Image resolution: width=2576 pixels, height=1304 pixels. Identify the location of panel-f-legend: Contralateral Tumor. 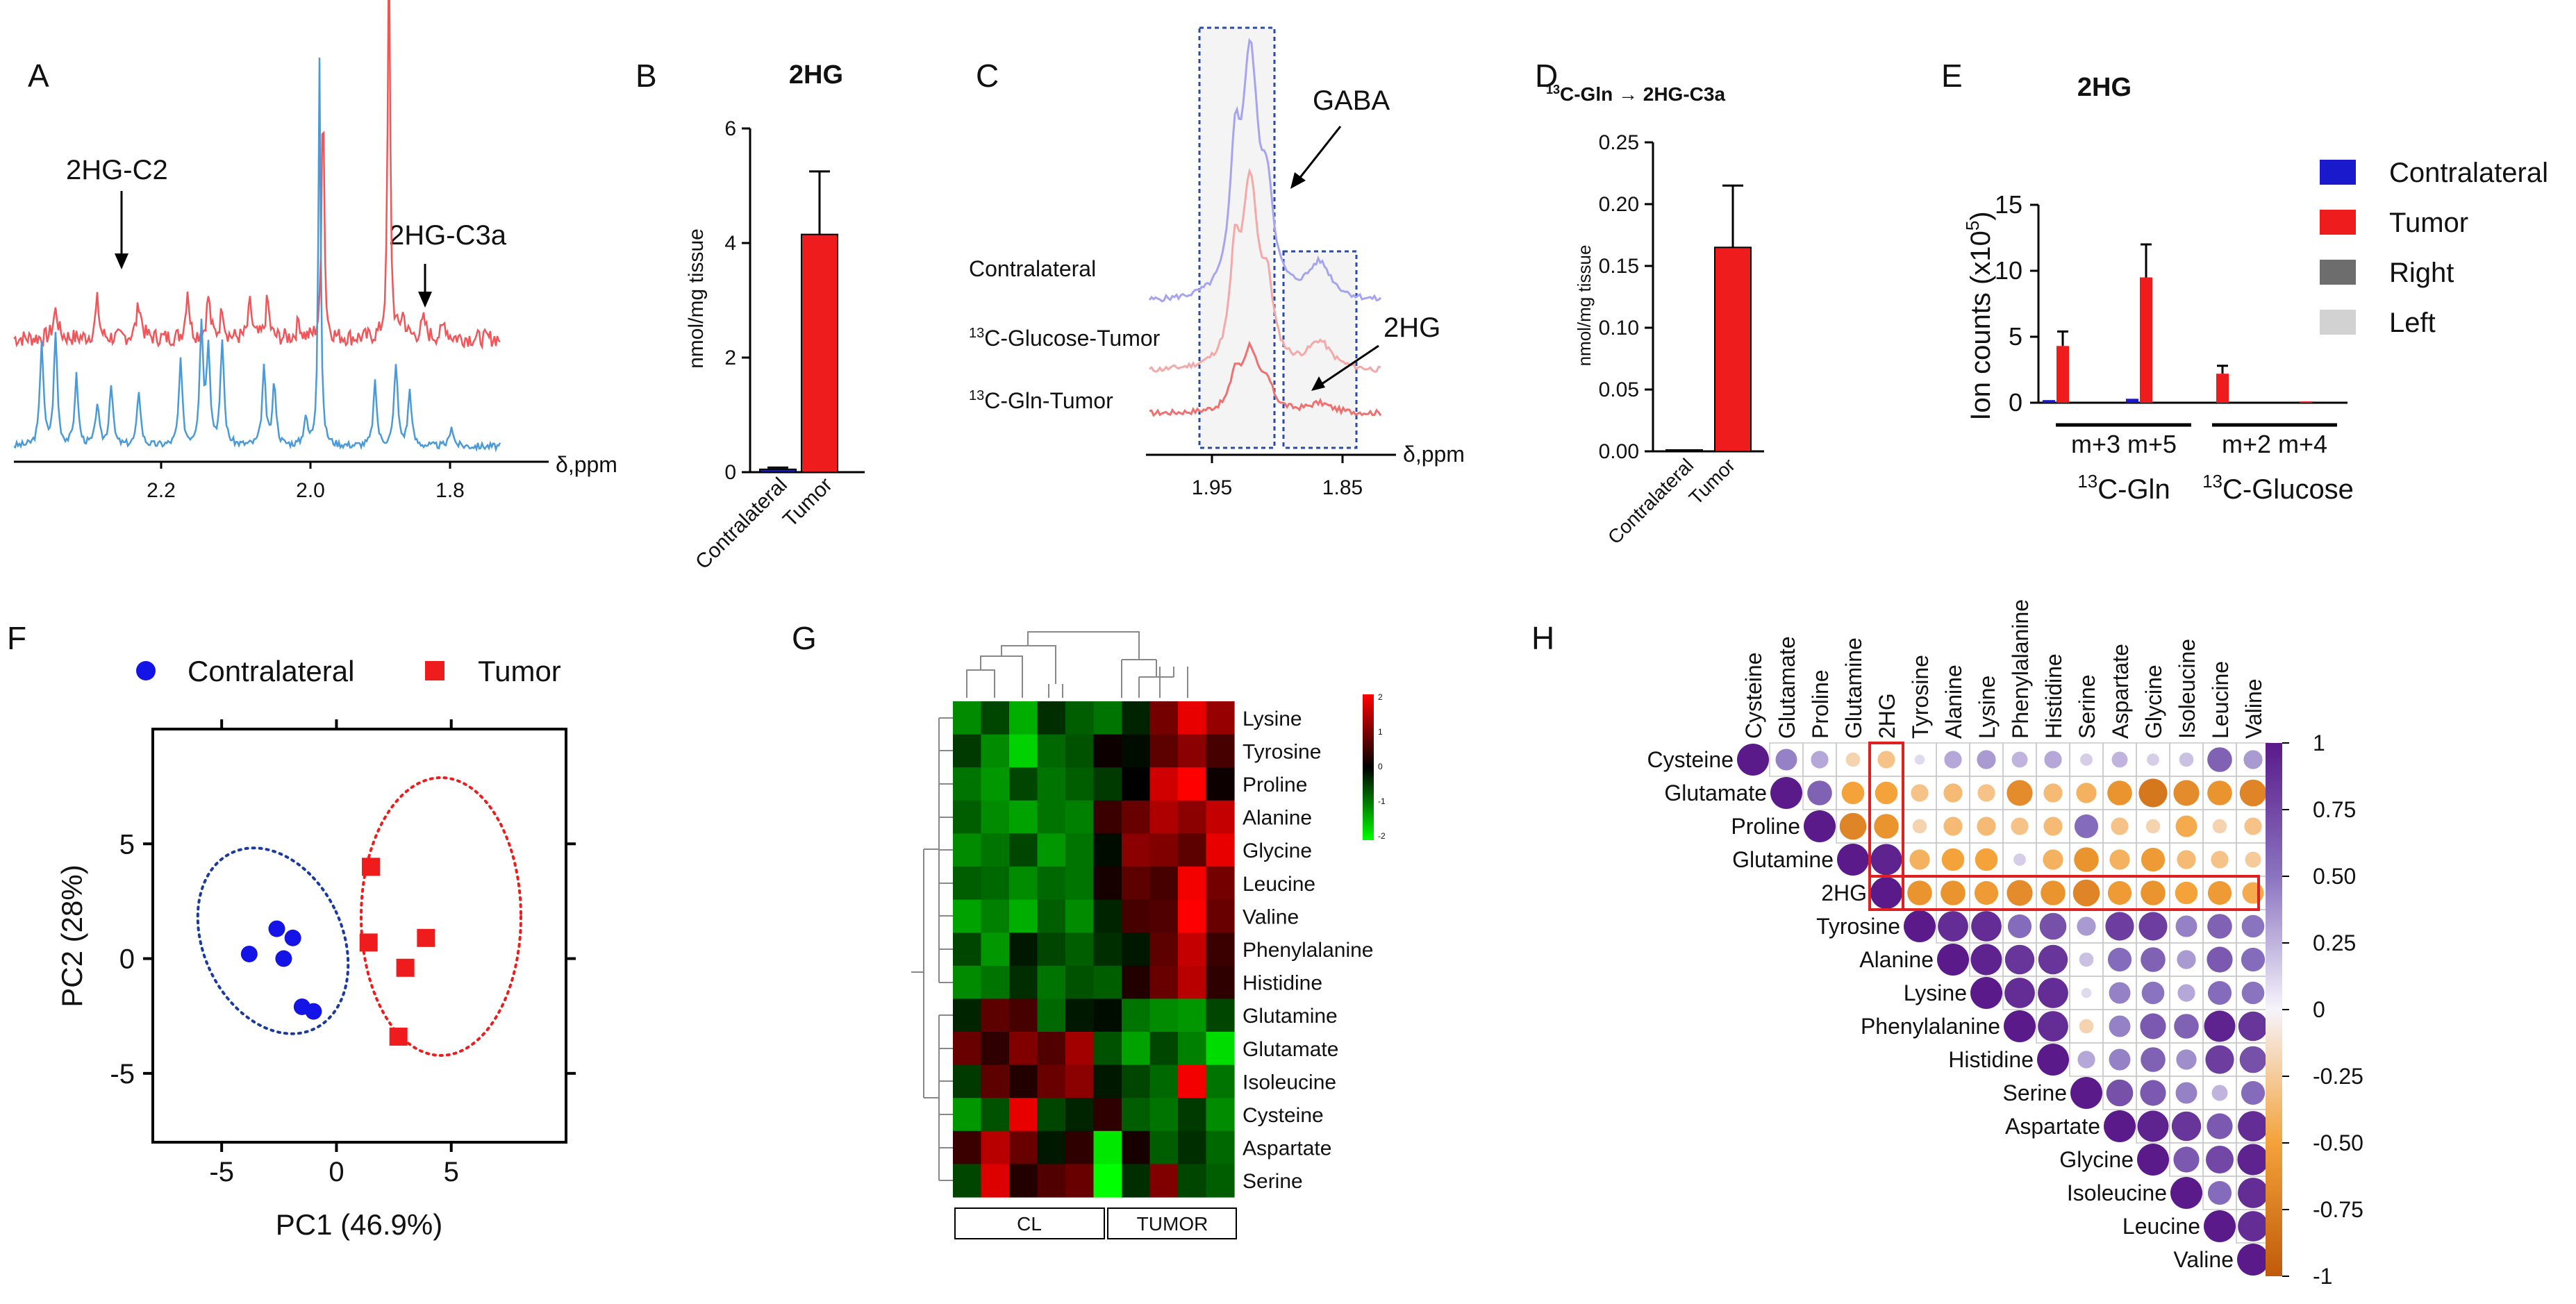
(348, 671).